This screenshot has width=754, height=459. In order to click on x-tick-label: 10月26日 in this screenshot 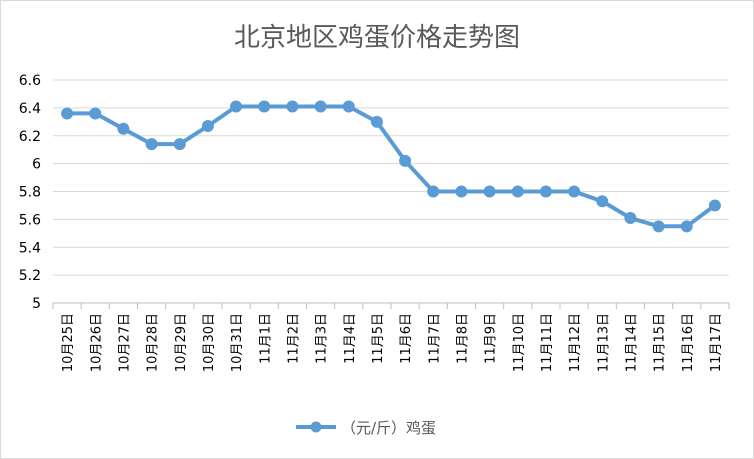, I will do `click(96, 342)`.